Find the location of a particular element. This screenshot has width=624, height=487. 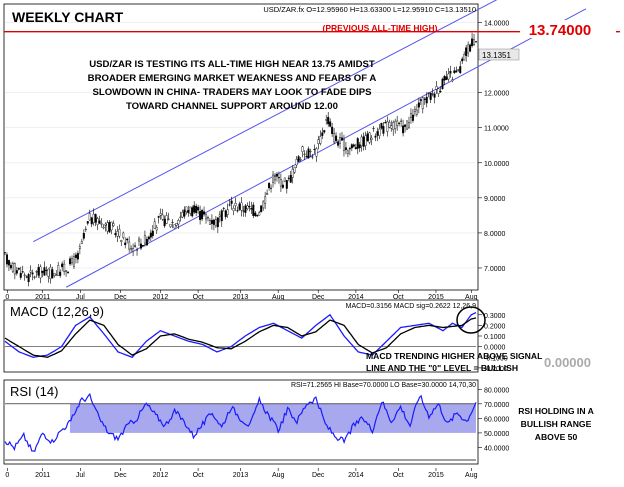

rsi-title: RSI (14) is located at coordinates (34, 391).